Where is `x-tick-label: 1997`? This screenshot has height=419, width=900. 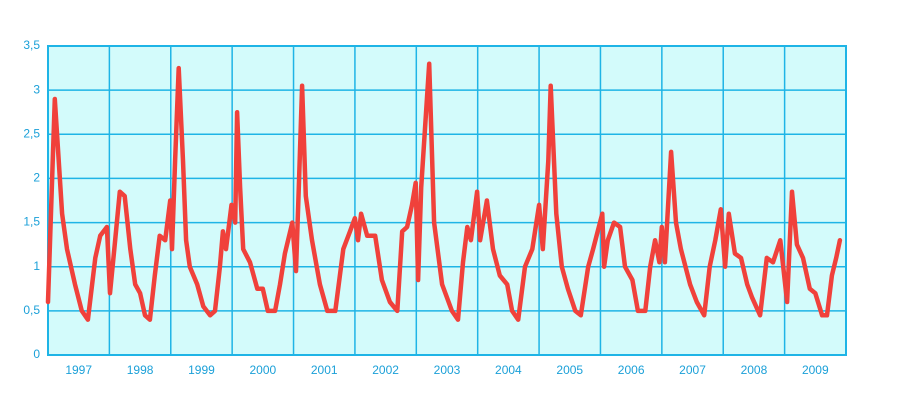 x-tick-label: 1997 is located at coordinates (78, 370).